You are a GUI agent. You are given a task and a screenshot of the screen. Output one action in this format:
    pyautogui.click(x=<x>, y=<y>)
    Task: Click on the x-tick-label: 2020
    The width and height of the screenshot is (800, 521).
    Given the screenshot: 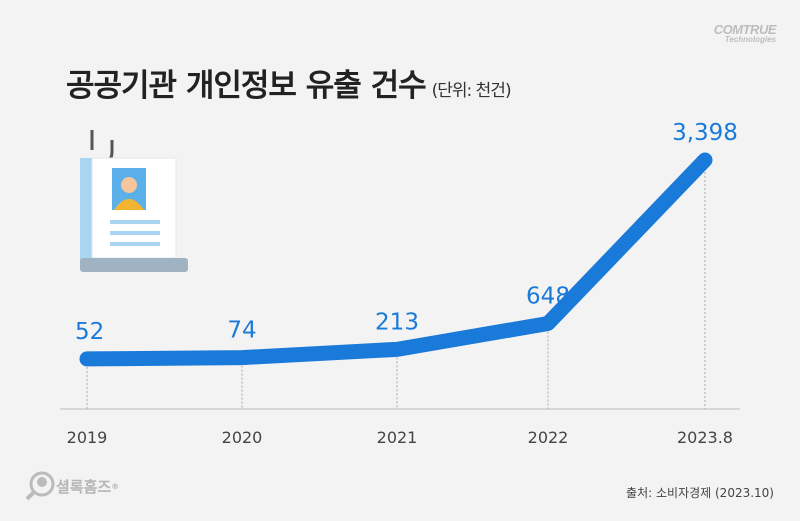 What is the action you would take?
    pyautogui.click(x=242, y=437)
    